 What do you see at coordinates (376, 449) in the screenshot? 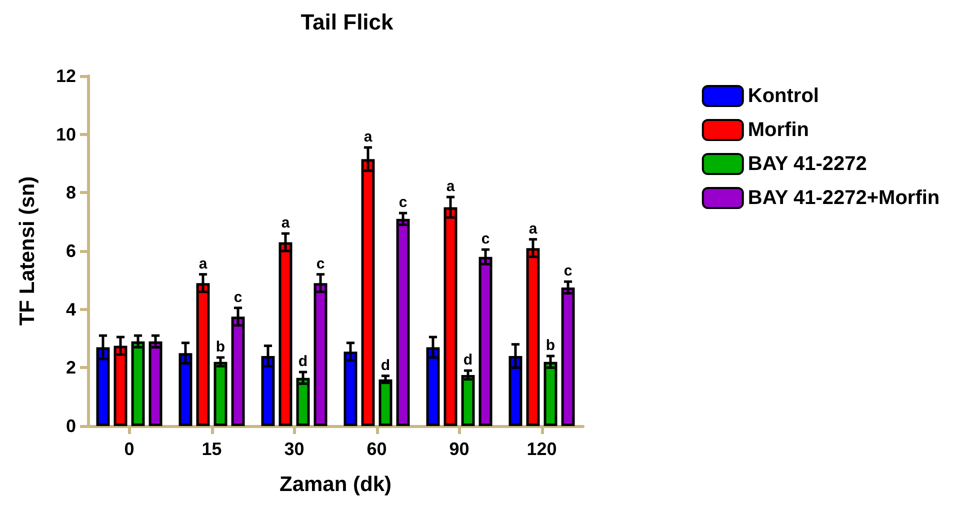
I see `x-tick-label: 60` at bounding box center [376, 449].